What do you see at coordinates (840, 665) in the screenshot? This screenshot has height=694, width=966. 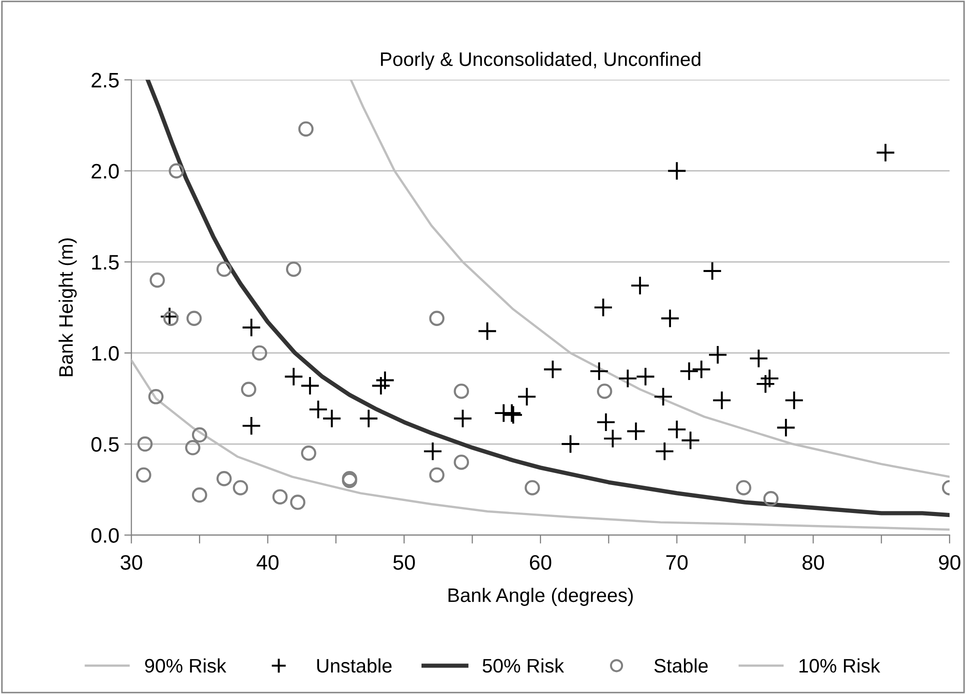 I see `legend-label: 10% Risk` at bounding box center [840, 665].